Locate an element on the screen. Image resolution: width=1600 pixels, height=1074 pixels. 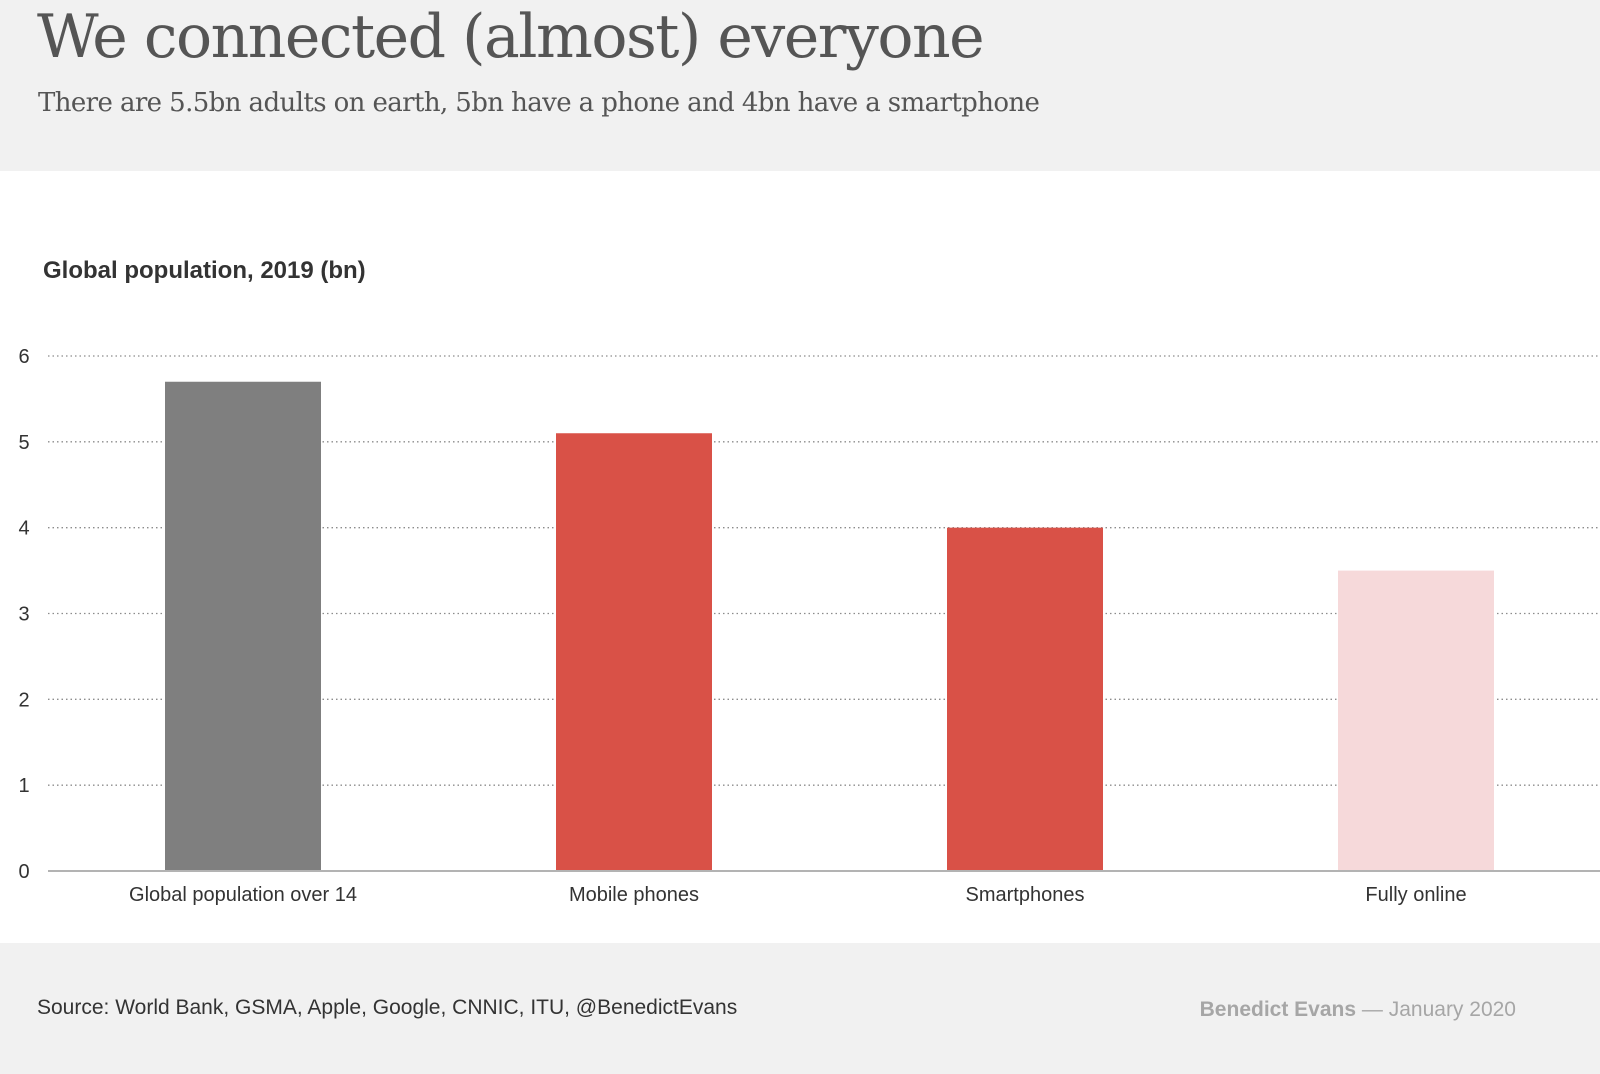
y-tick-label: 6 is located at coordinates (23, 357).